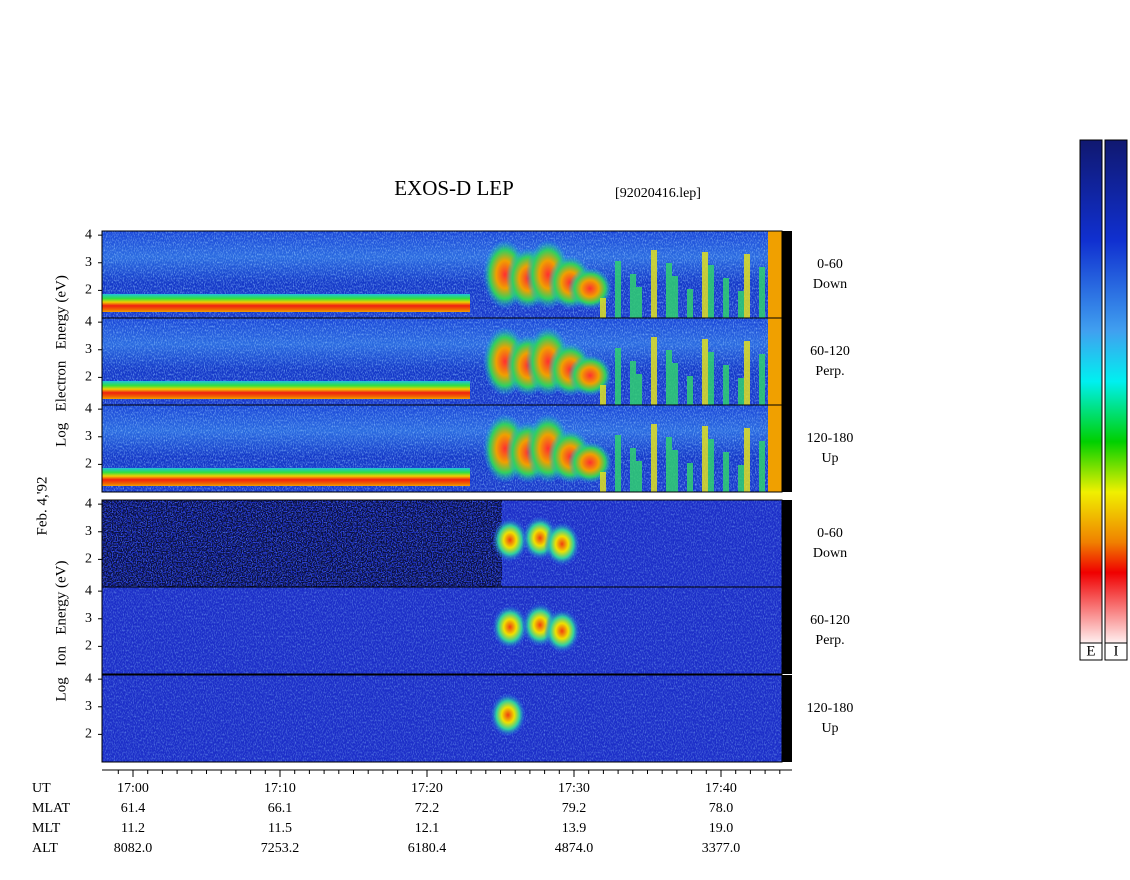 The image size is (1130, 880). I want to click on row-value: 4874.0, so click(574, 848).